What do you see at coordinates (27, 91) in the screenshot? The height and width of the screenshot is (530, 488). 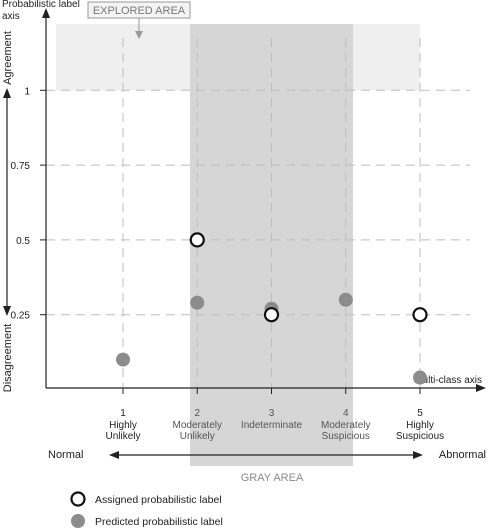 I see `y-tick-label: 1` at bounding box center [27, 91].